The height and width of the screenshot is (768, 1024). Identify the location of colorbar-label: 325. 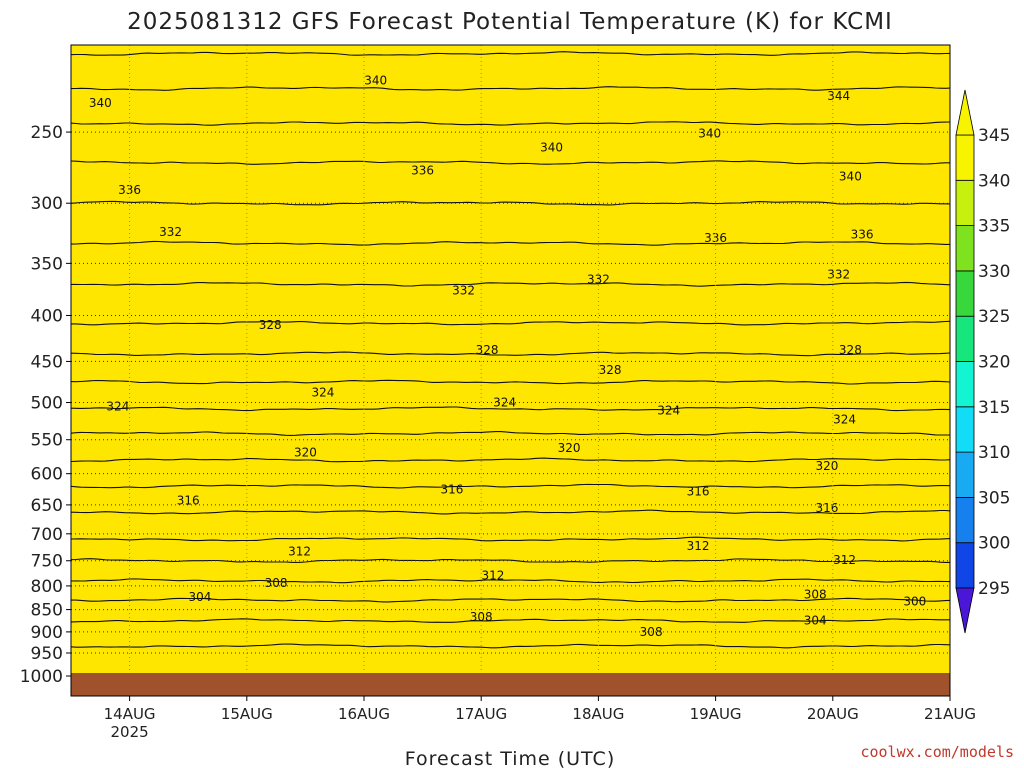
(994, 317).